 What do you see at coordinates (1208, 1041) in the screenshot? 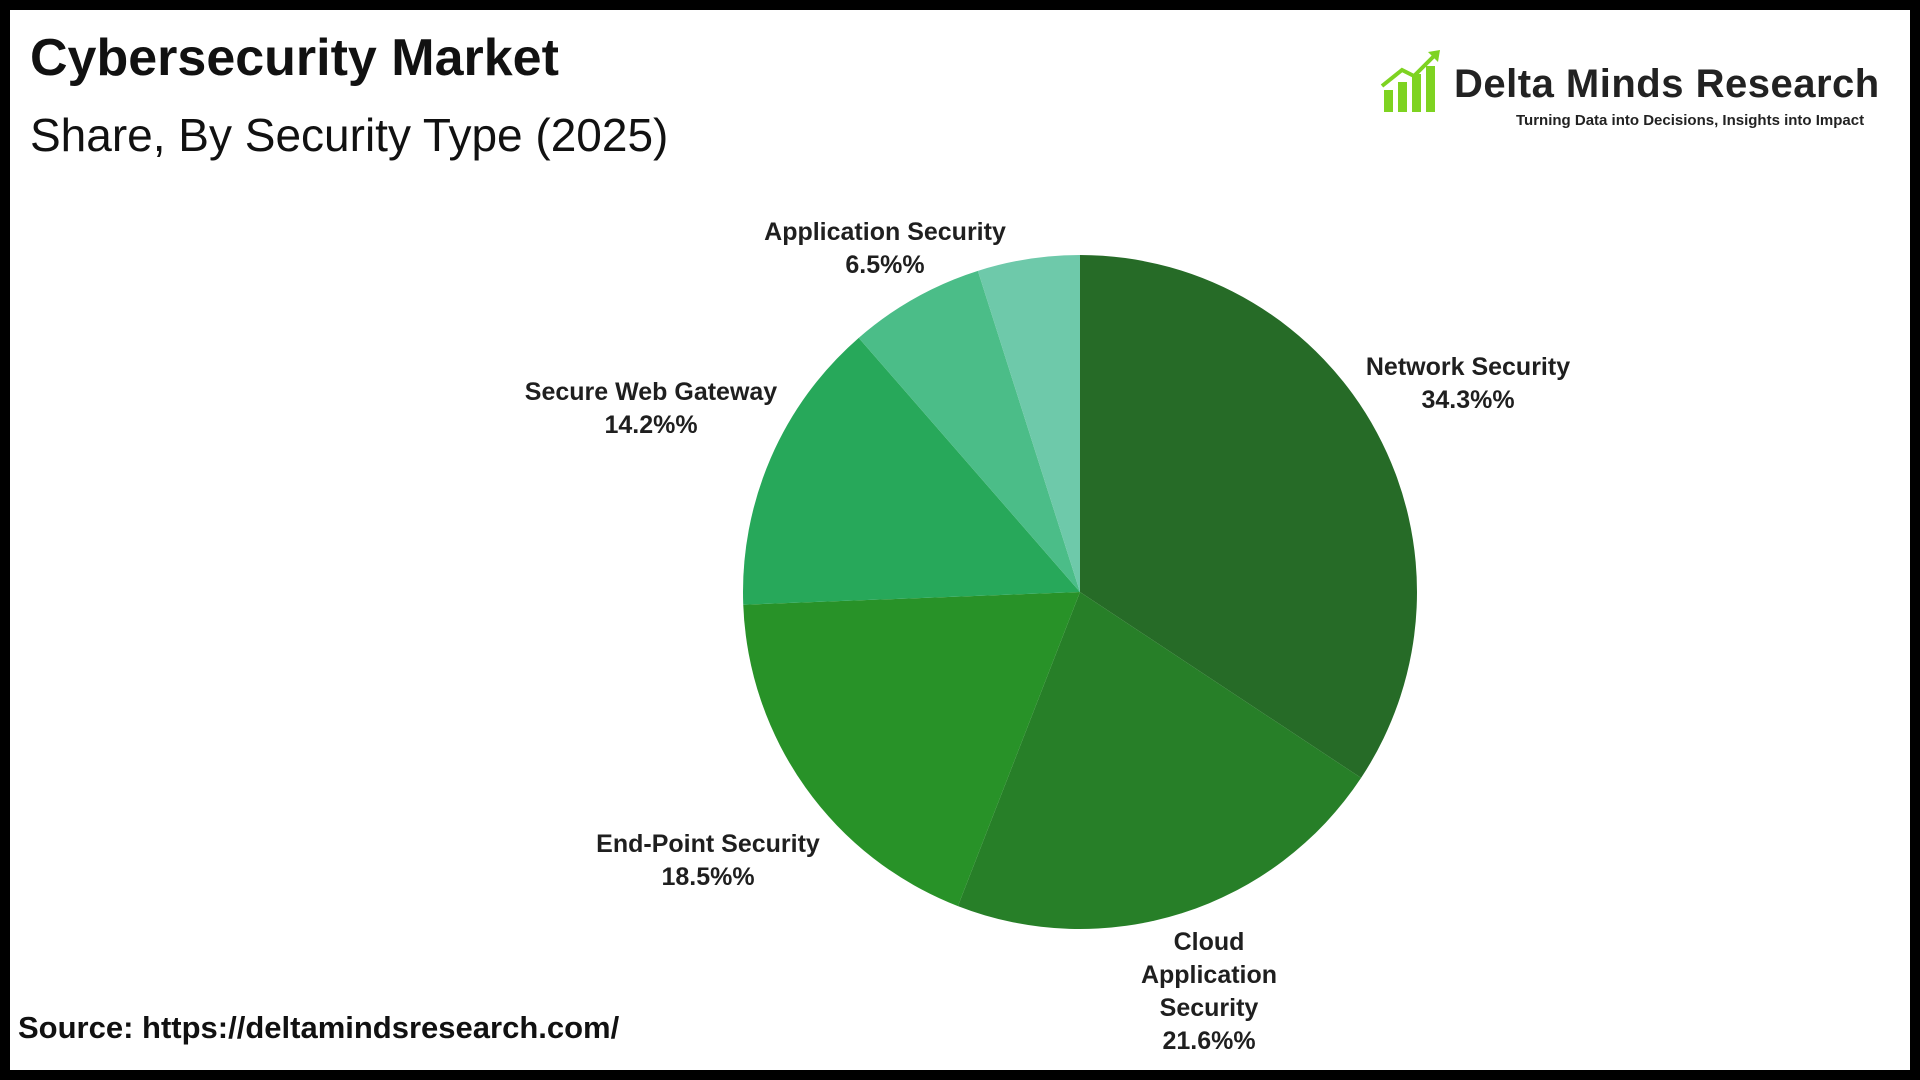
I see `slice-value-label: 21.6%%` at bounding box center [1208, 1041].